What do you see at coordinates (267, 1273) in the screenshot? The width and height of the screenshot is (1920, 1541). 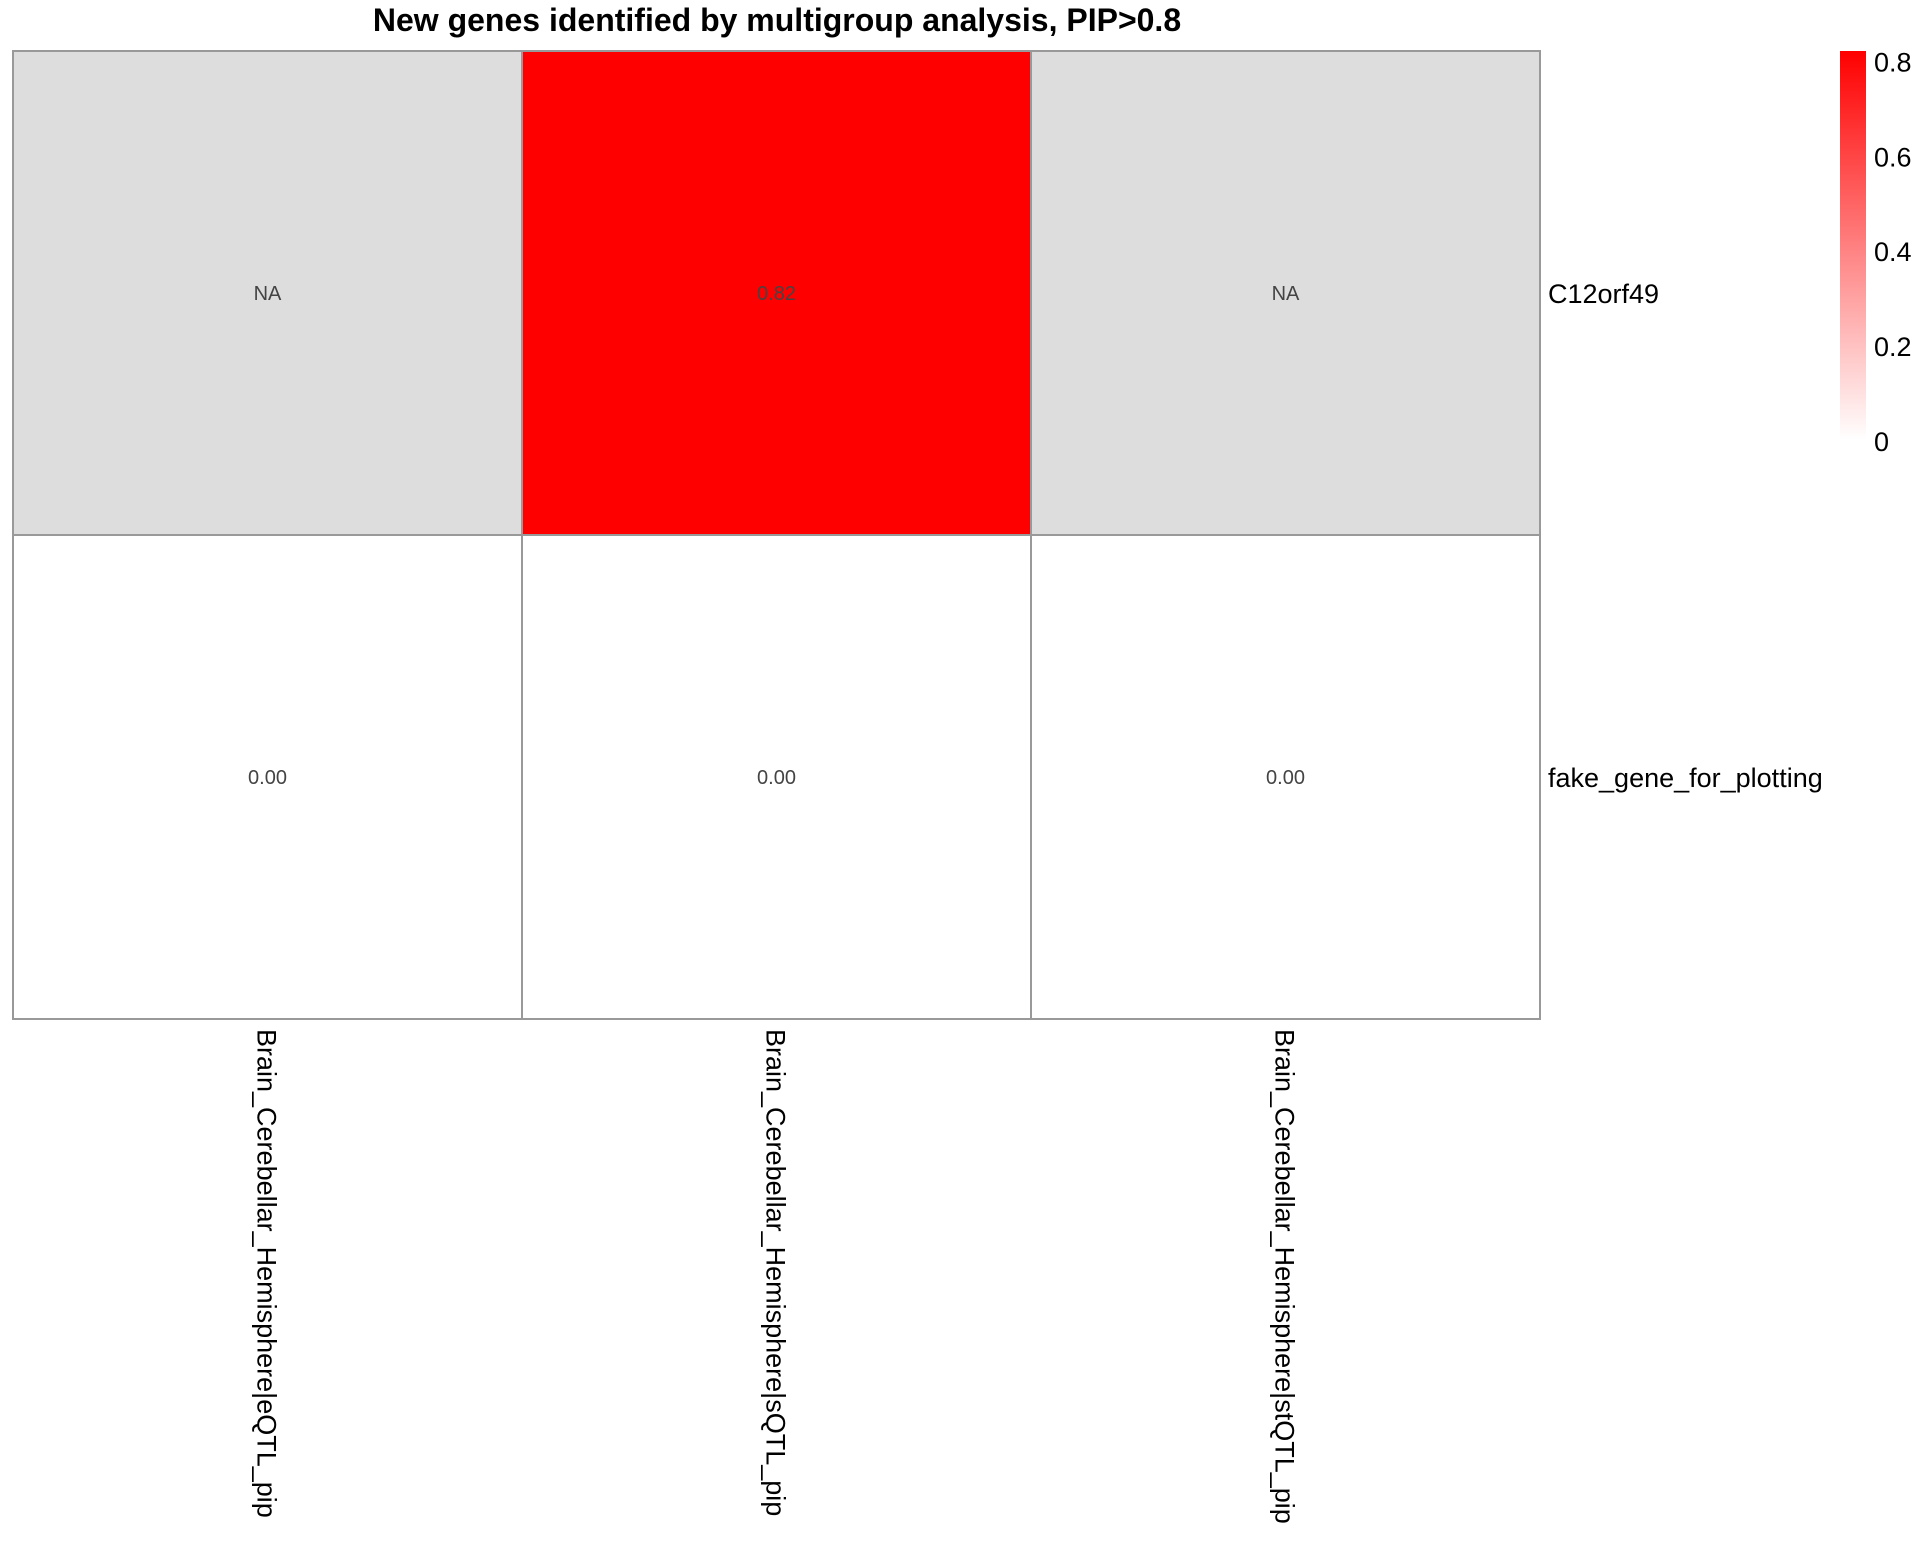 I see `column-label: Brain_Cerebellar_Hemisphere|eQTL_pip` at bounding box center [267, 1273].